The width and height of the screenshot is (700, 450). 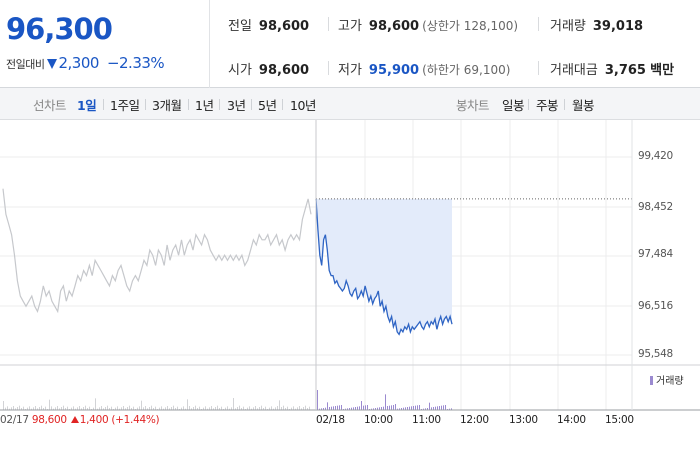 What do you see at coordinates (466, 70) in the screenshot?
I see `lower-limit: (하한가 69,100)` at bounding box center [466, 70].